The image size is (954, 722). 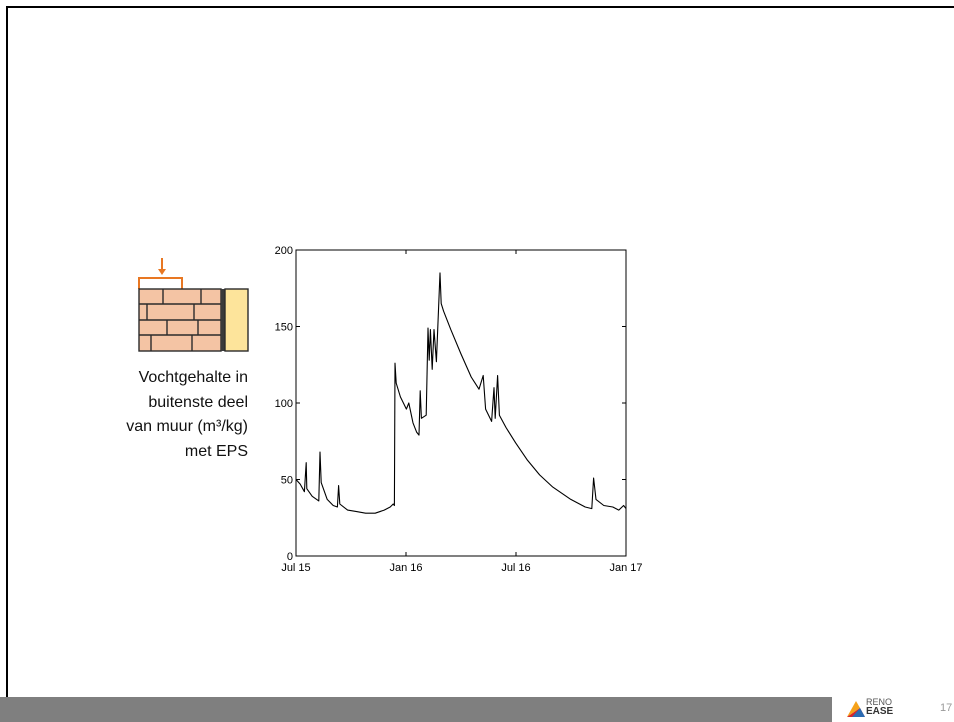 I want to click on page-number: 17, so click(x=946, y=708).